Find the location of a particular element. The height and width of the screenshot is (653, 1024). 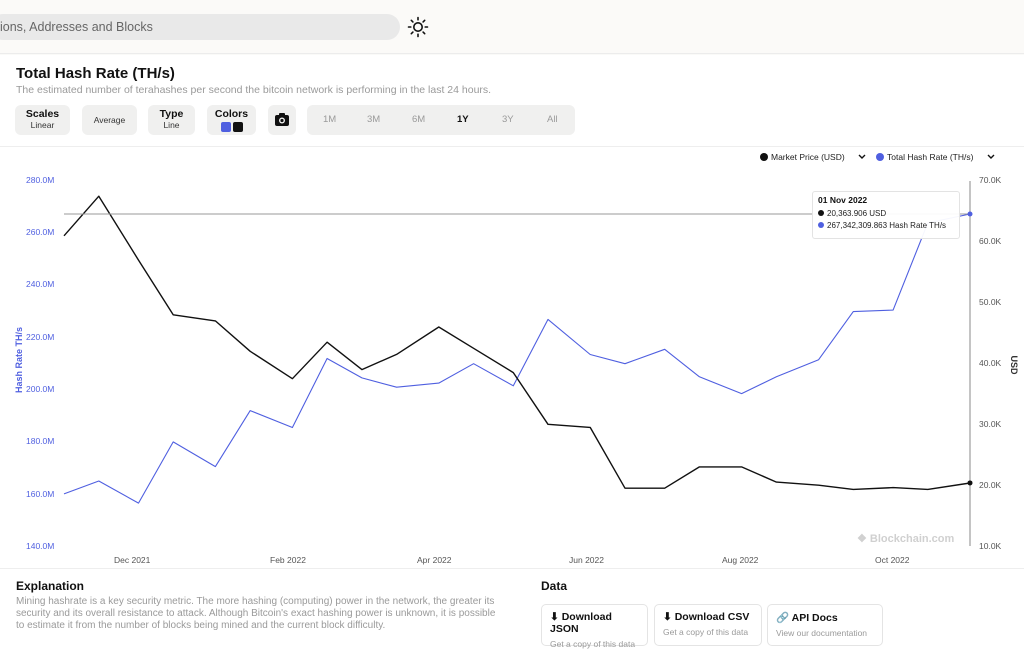

hashrate-marker is located at coordinates (970, 214).